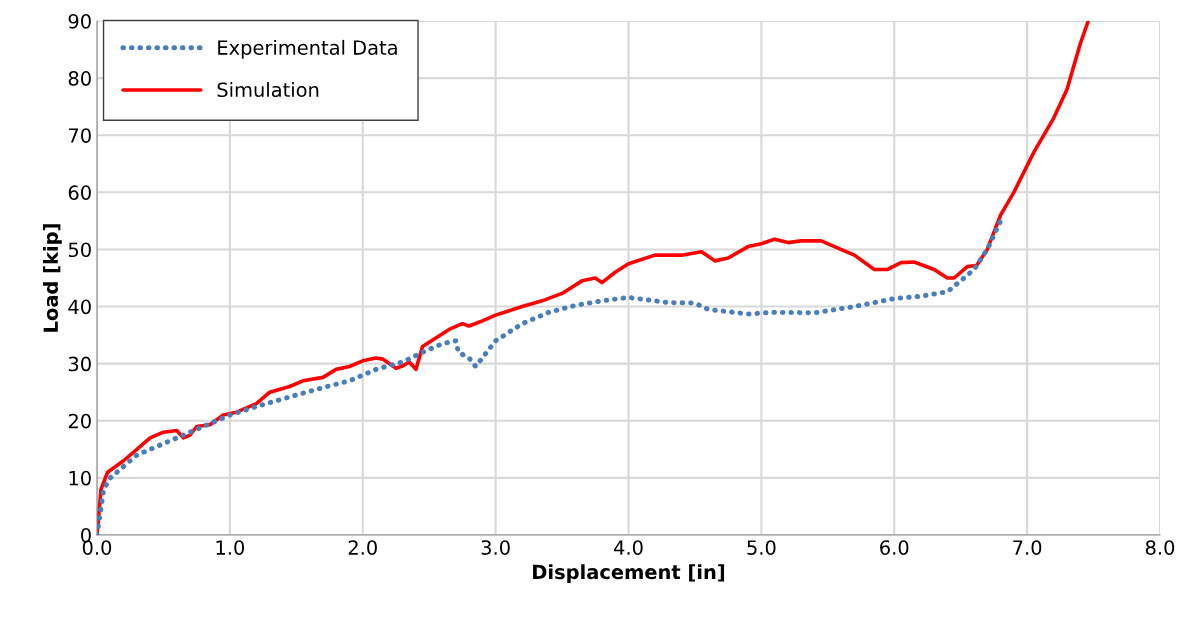 Image resolution: width=1187 pixels, height=625 pixels. Describe the element at coordinates (79, 135) in the screenshot. I see `y-tick-label: 70` at that location.